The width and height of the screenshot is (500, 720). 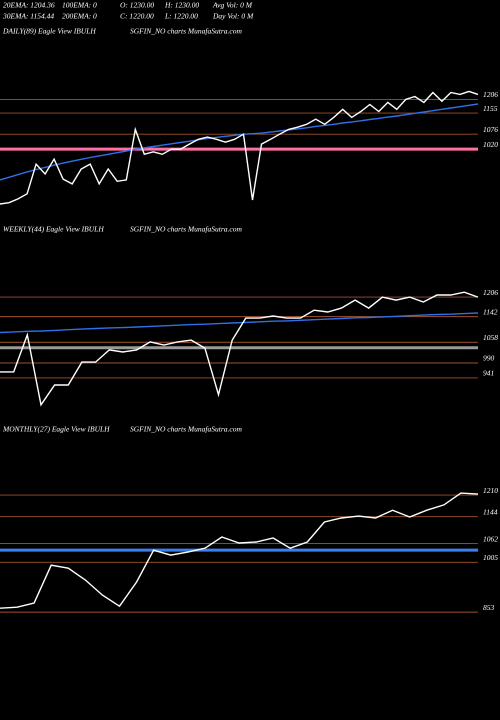 What do you see at coordinates (181, 16) in the screenshot?
I see `stat-text: L: 1220.00` at bounding box center [181, 16].